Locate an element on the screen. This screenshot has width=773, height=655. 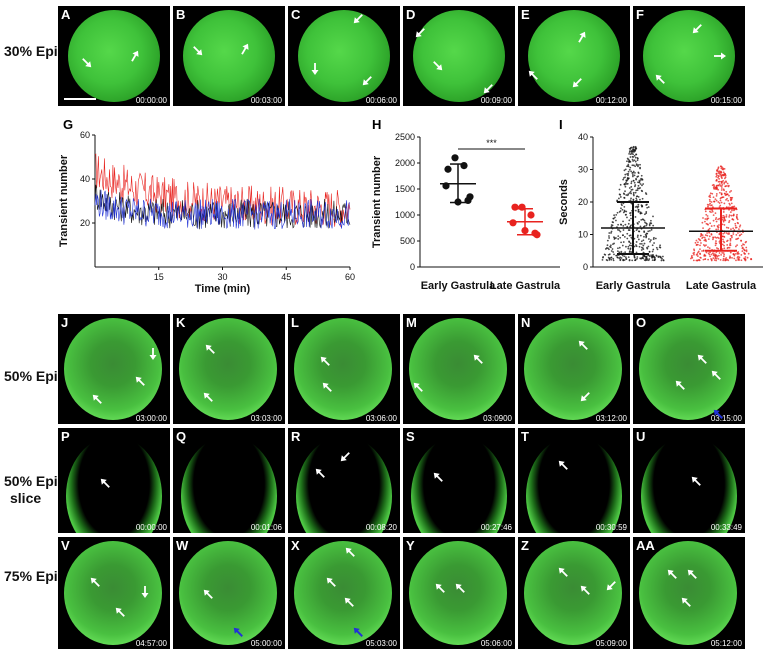
y-tick-label: 30 is located at coordinates (583, 170).